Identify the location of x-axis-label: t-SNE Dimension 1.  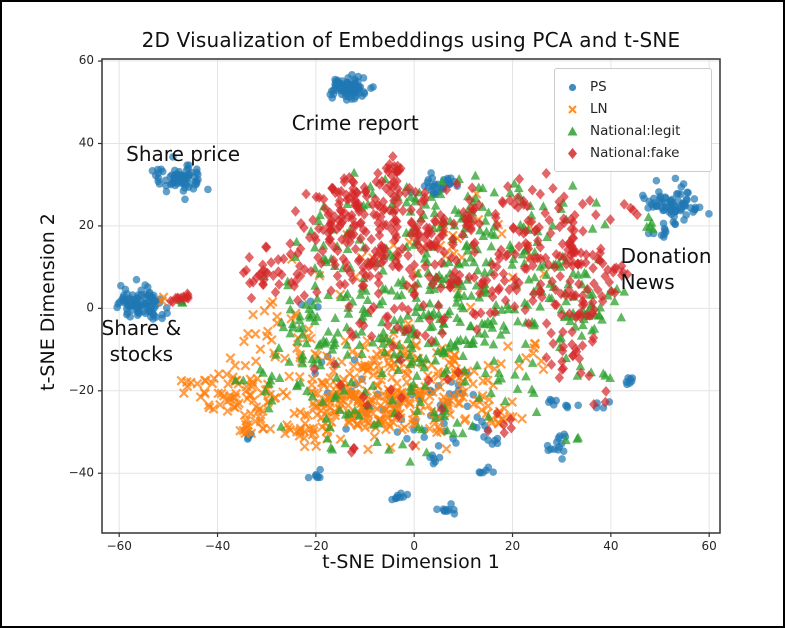
(411, 562).